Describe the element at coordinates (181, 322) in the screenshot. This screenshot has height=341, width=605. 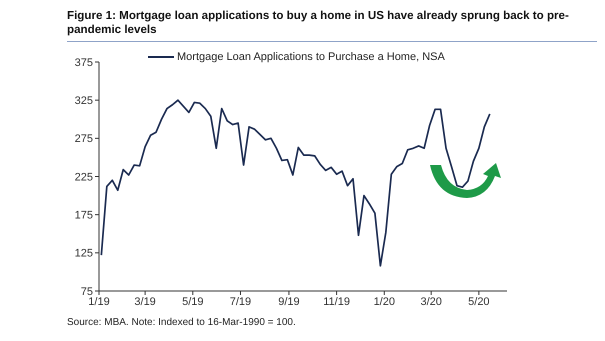
I see `source-note: Source: MBA. Note: Indexed to 16-Mar-1990 = 100.` at that location.